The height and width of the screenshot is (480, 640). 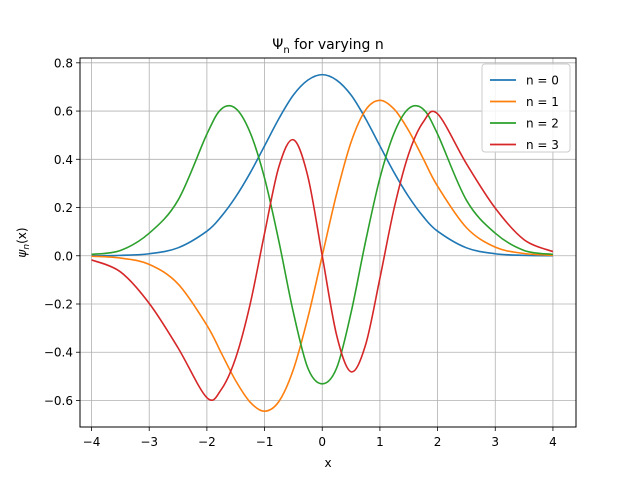 I want to click on x-tick-label: 4, so click(x=553, y=442).